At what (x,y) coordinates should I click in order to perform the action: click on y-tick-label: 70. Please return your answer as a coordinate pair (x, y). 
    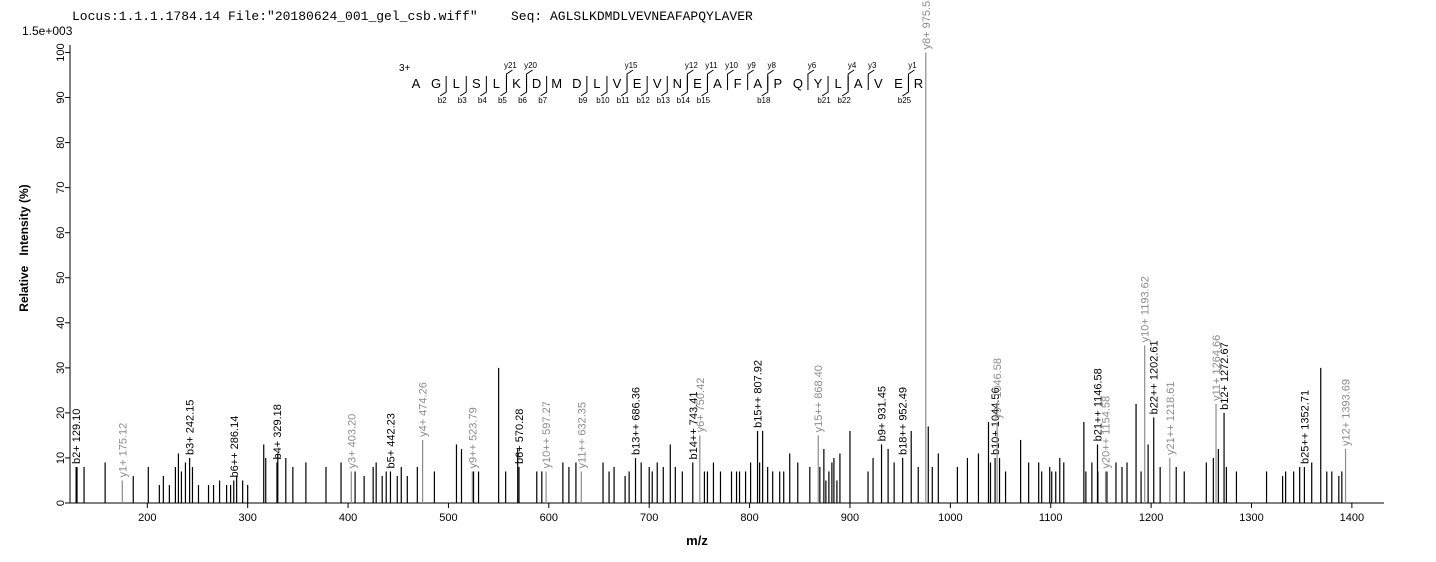
    Looking at the image, I should click on (61, 188).